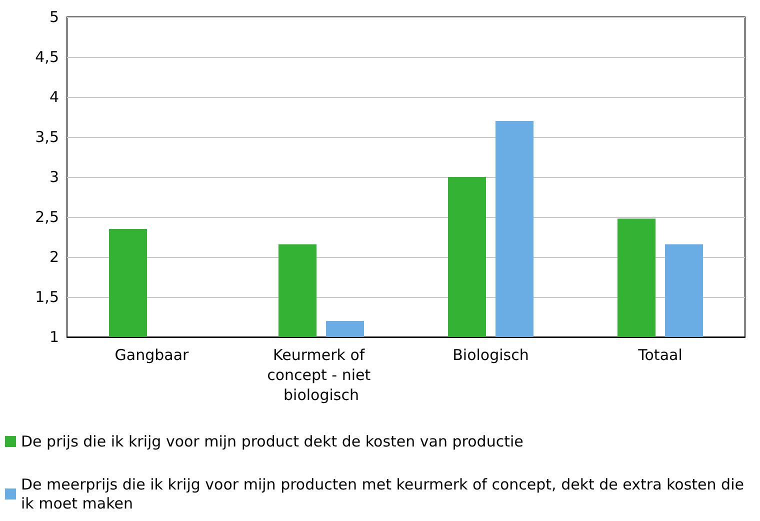 This screenshot has height=521, width=760. Describe the element at coordinates (54, 97) in the screenshot. I see `y-tick-label: 4` at that location.